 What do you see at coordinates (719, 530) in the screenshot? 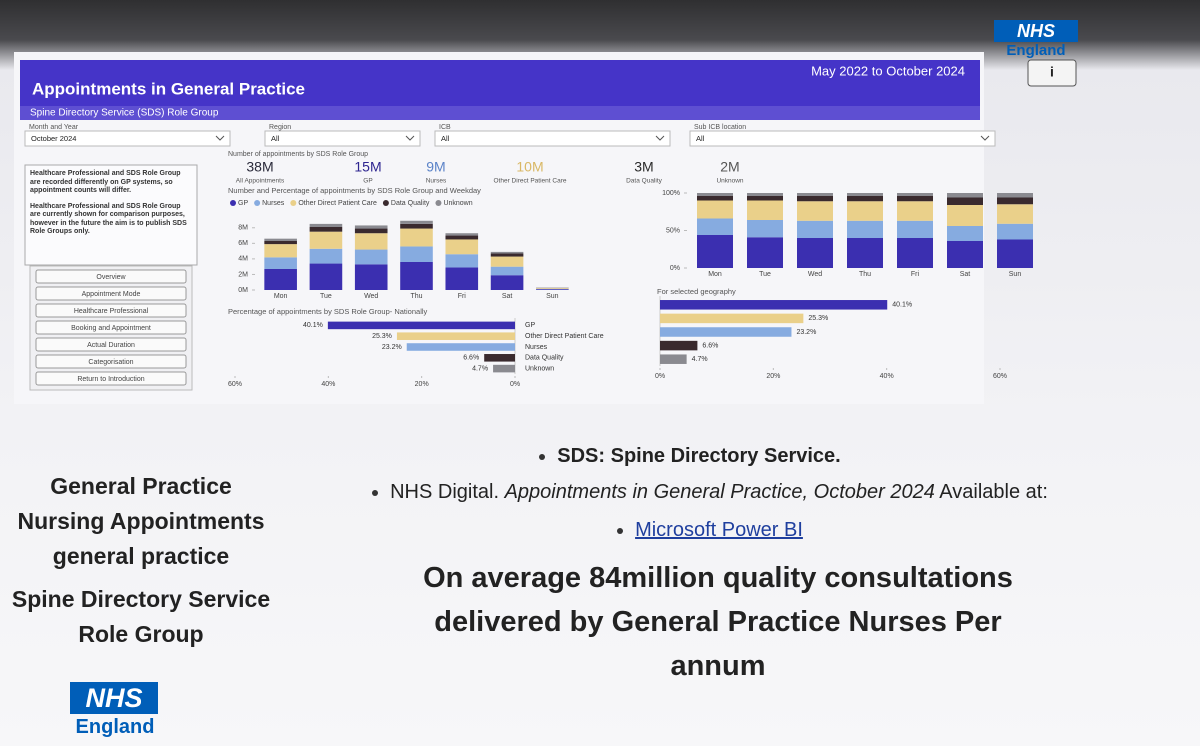
I see `link: Microsoft Power BI` at bounding box center [719, 530].